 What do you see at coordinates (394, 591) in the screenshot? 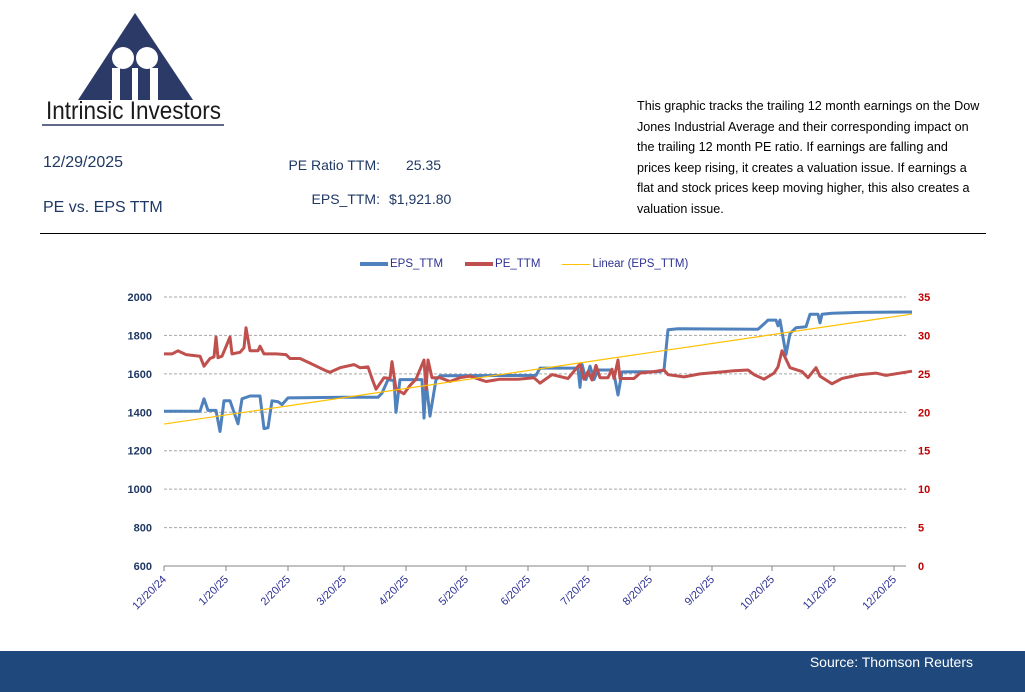
I see `x-tick-label: 4/20/25` at bounding box center [394, 591].